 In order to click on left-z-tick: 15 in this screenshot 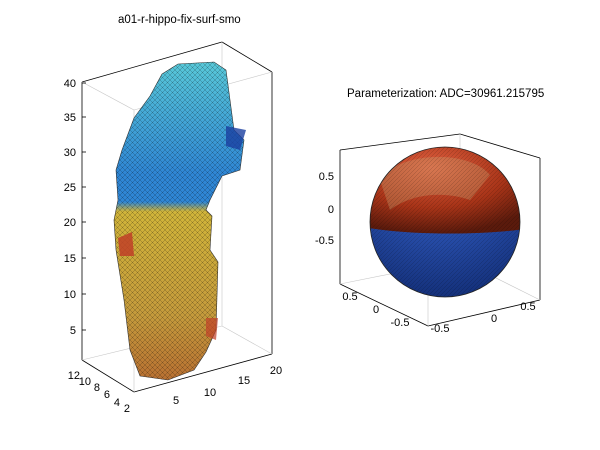, I will do `click(70, 259)`.